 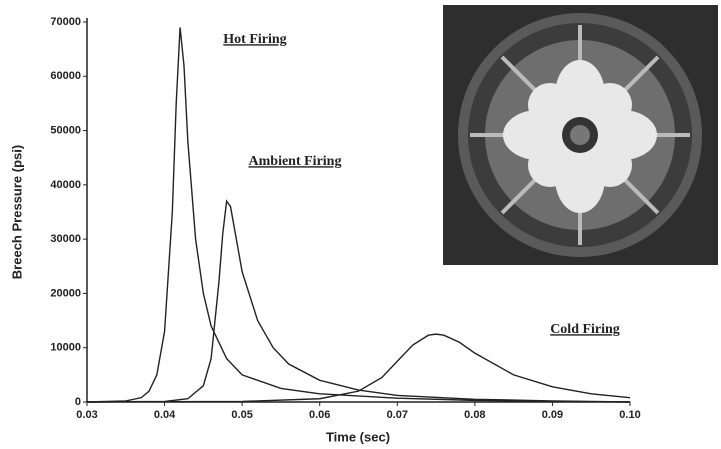 What do you see at coordinates (65, 130) in the screenshot?
I see `y-tick-label: 50000` at bounding box center [65, 130].